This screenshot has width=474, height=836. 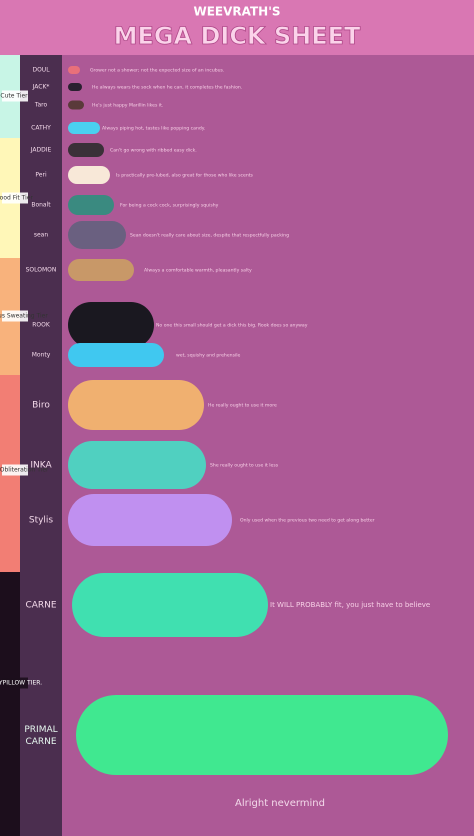 I want to click on row-note: He's just happy Marillin likes it., so click(x=127, y=106).